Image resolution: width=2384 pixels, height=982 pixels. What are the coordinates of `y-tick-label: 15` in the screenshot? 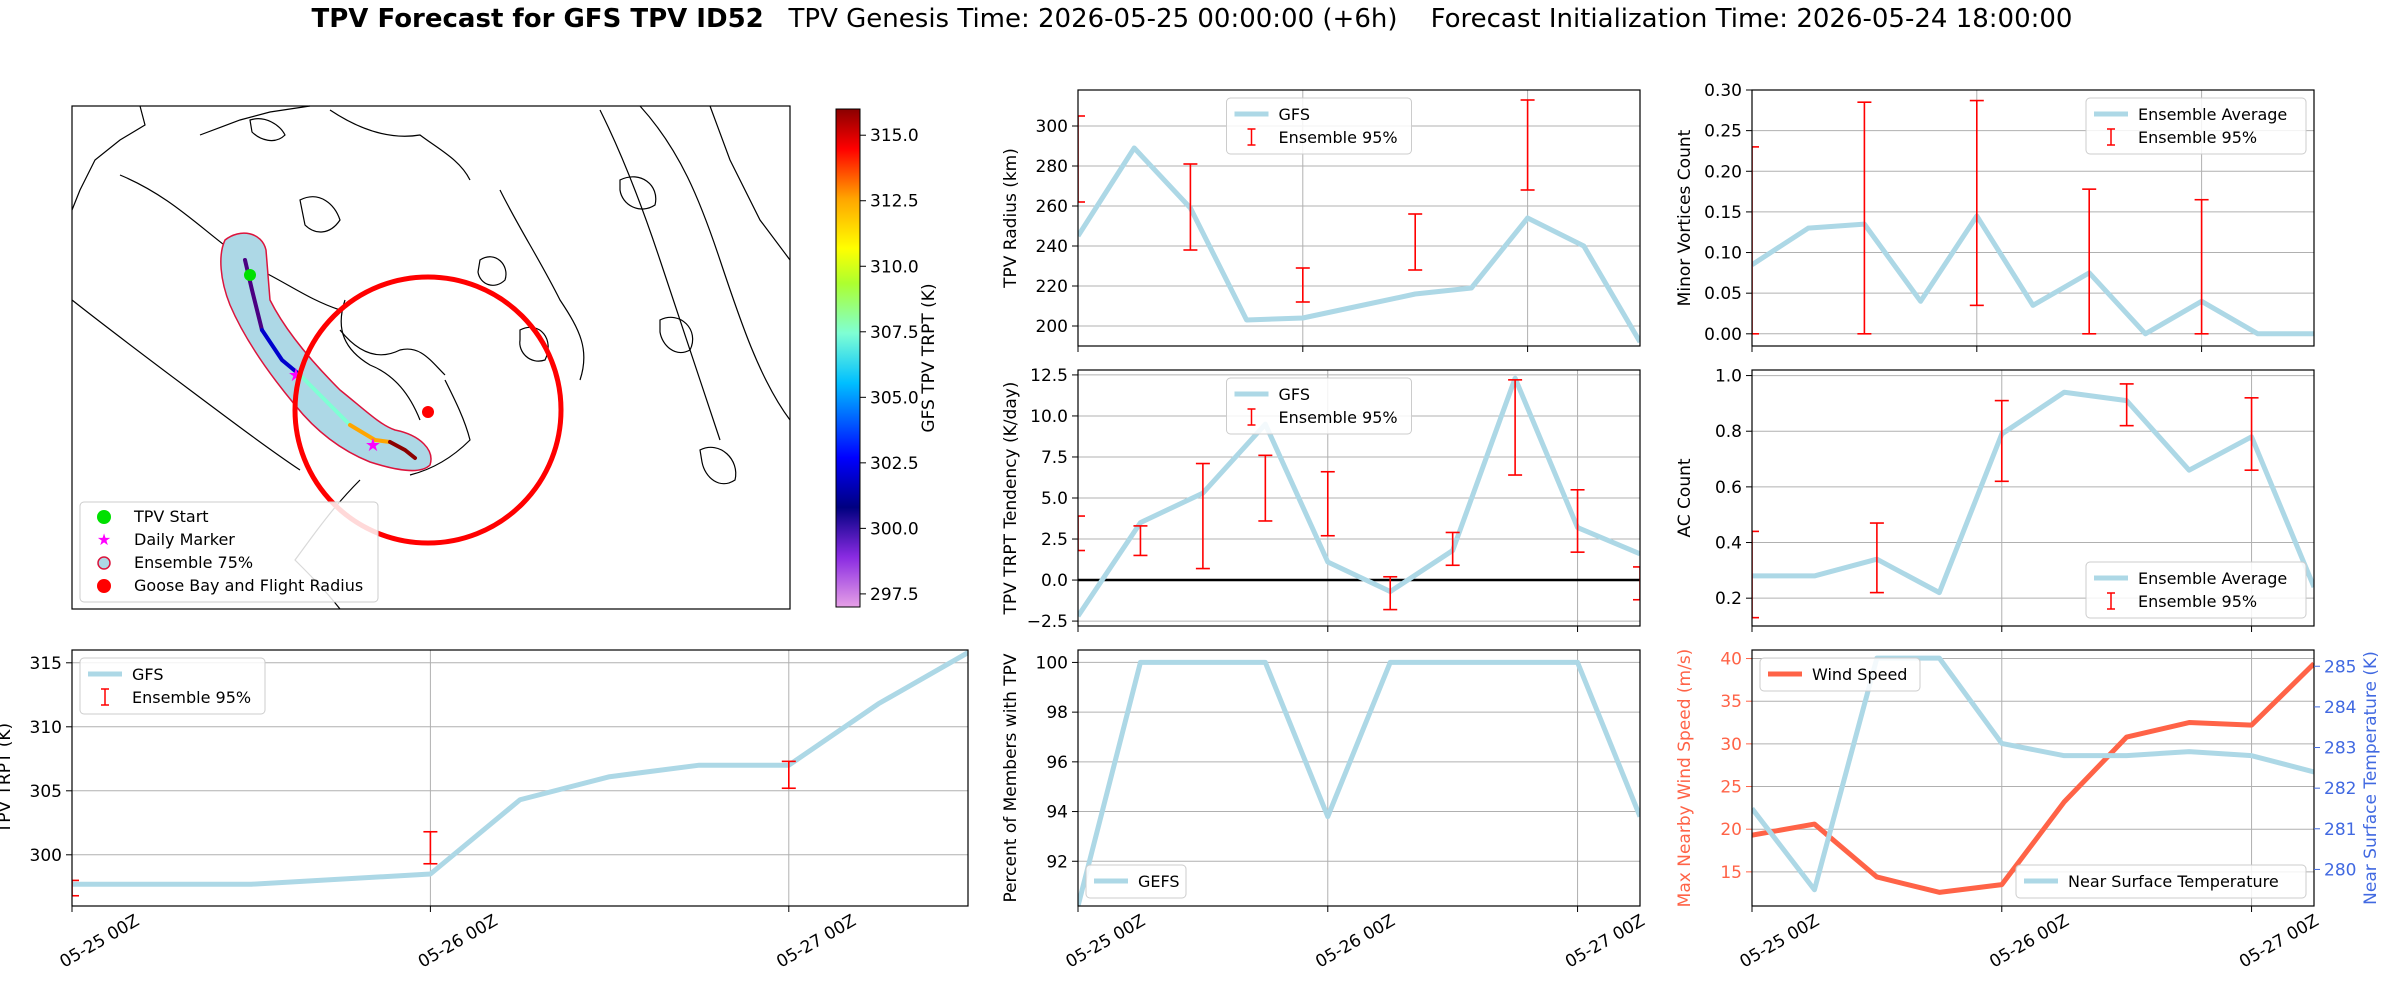 It's located at (1731, 873).